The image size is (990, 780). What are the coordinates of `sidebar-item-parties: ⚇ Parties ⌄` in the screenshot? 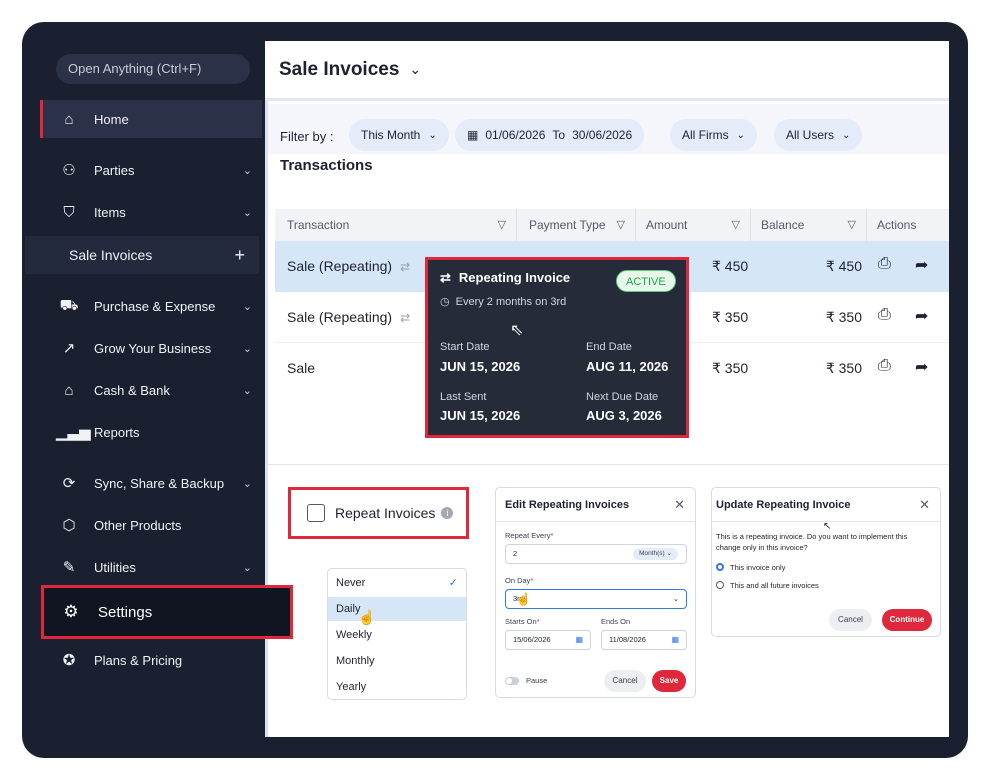 It's located at (151, 170).